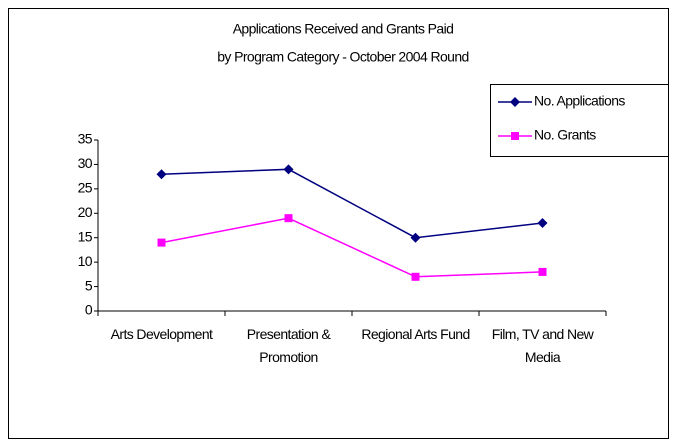 This screenshot has height=447, width=677. What do you see at coordinates (161, 334) in the screenshot?
I see `x-tick-label: Arts Development` at bounding box center [161, 334].